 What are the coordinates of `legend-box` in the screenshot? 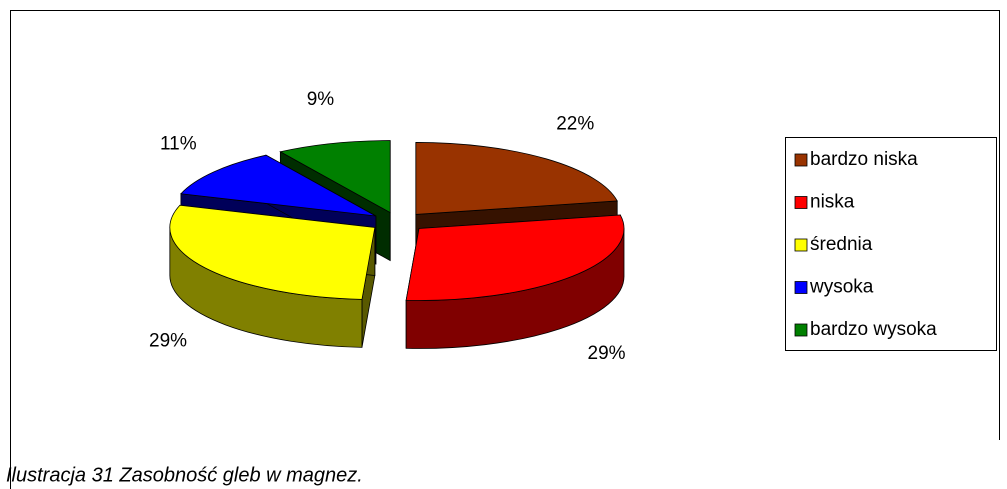 It's located at (891, 244).